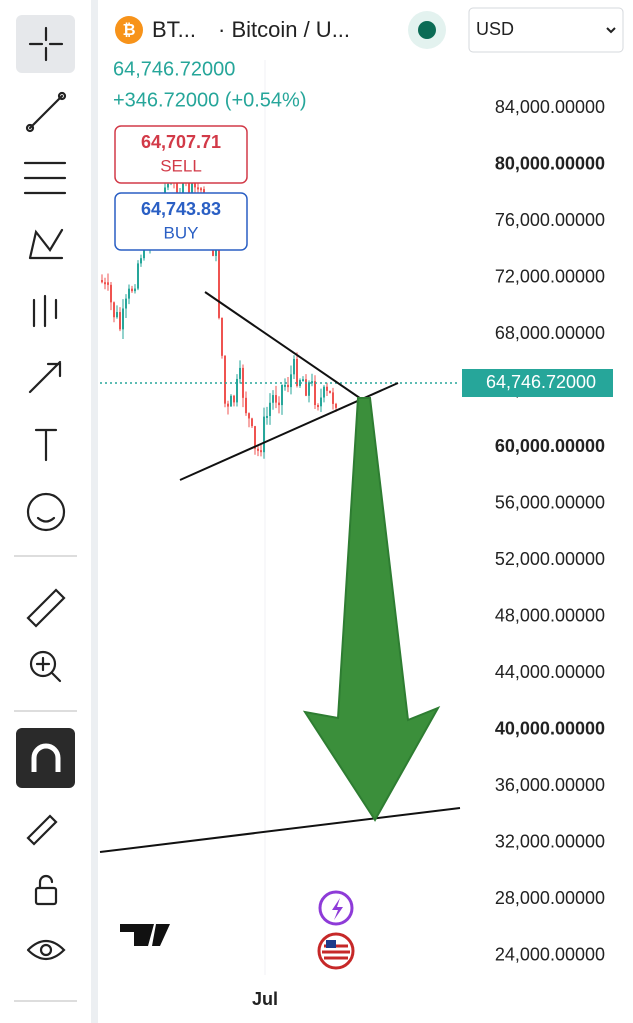 This screenshot has width=633, height=1023. I want to click on axis-label: 60,000.00000, so click(550, 446).